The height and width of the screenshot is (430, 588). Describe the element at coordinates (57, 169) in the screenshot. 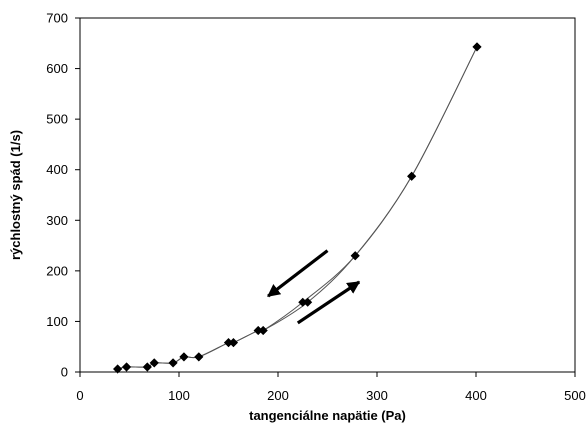

I see `y-tick-label: 400` at that location.